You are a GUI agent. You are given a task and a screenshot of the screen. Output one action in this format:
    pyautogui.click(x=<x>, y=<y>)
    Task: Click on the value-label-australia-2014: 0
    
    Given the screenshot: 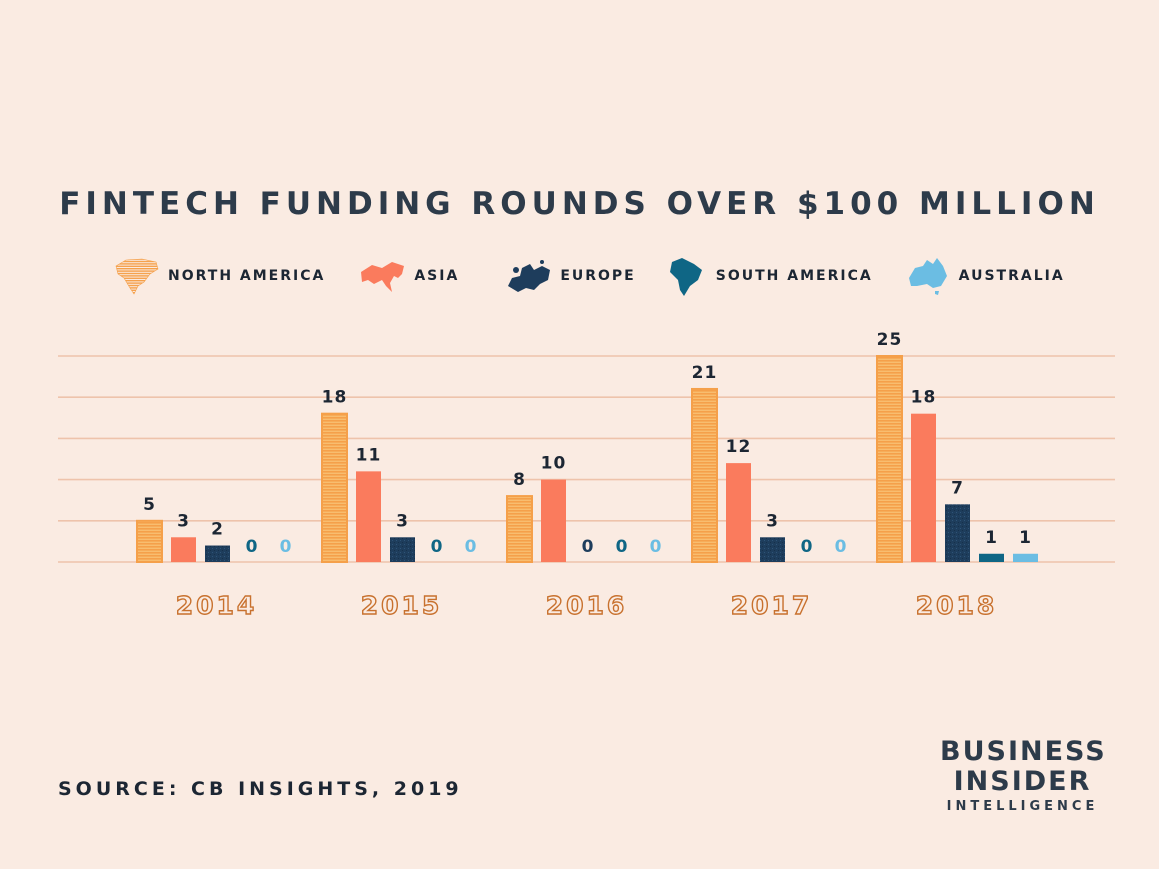 What is the action you would take?
    pyautogui.click(x=286, y=547)
    